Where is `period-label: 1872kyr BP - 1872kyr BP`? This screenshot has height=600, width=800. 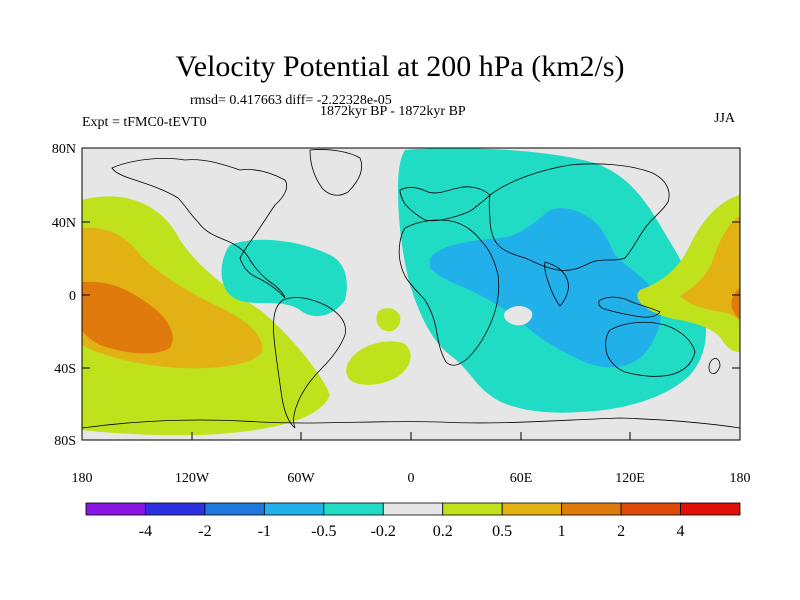
period-label: 1872kyr BP - 1872kyr BP is located at coordinates (393, 111).